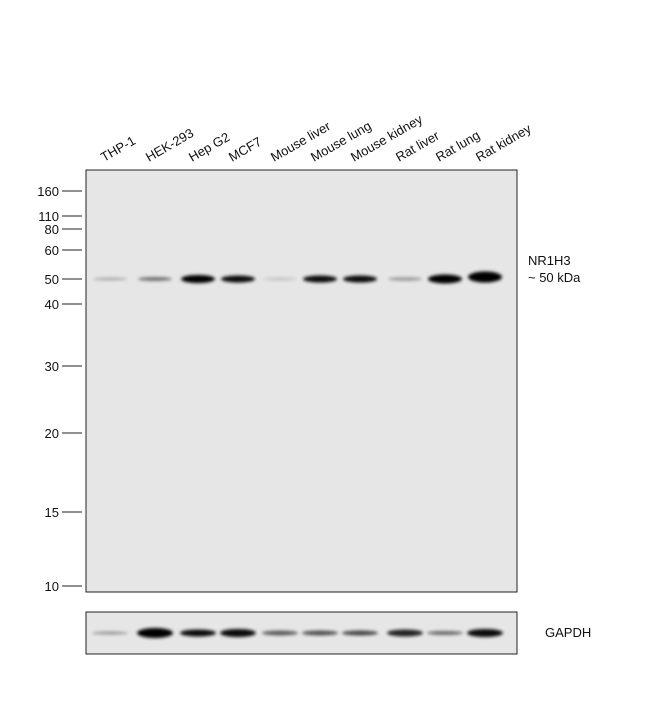  I want to click on target-size: ~ 50 kDa, so click(554, 277).